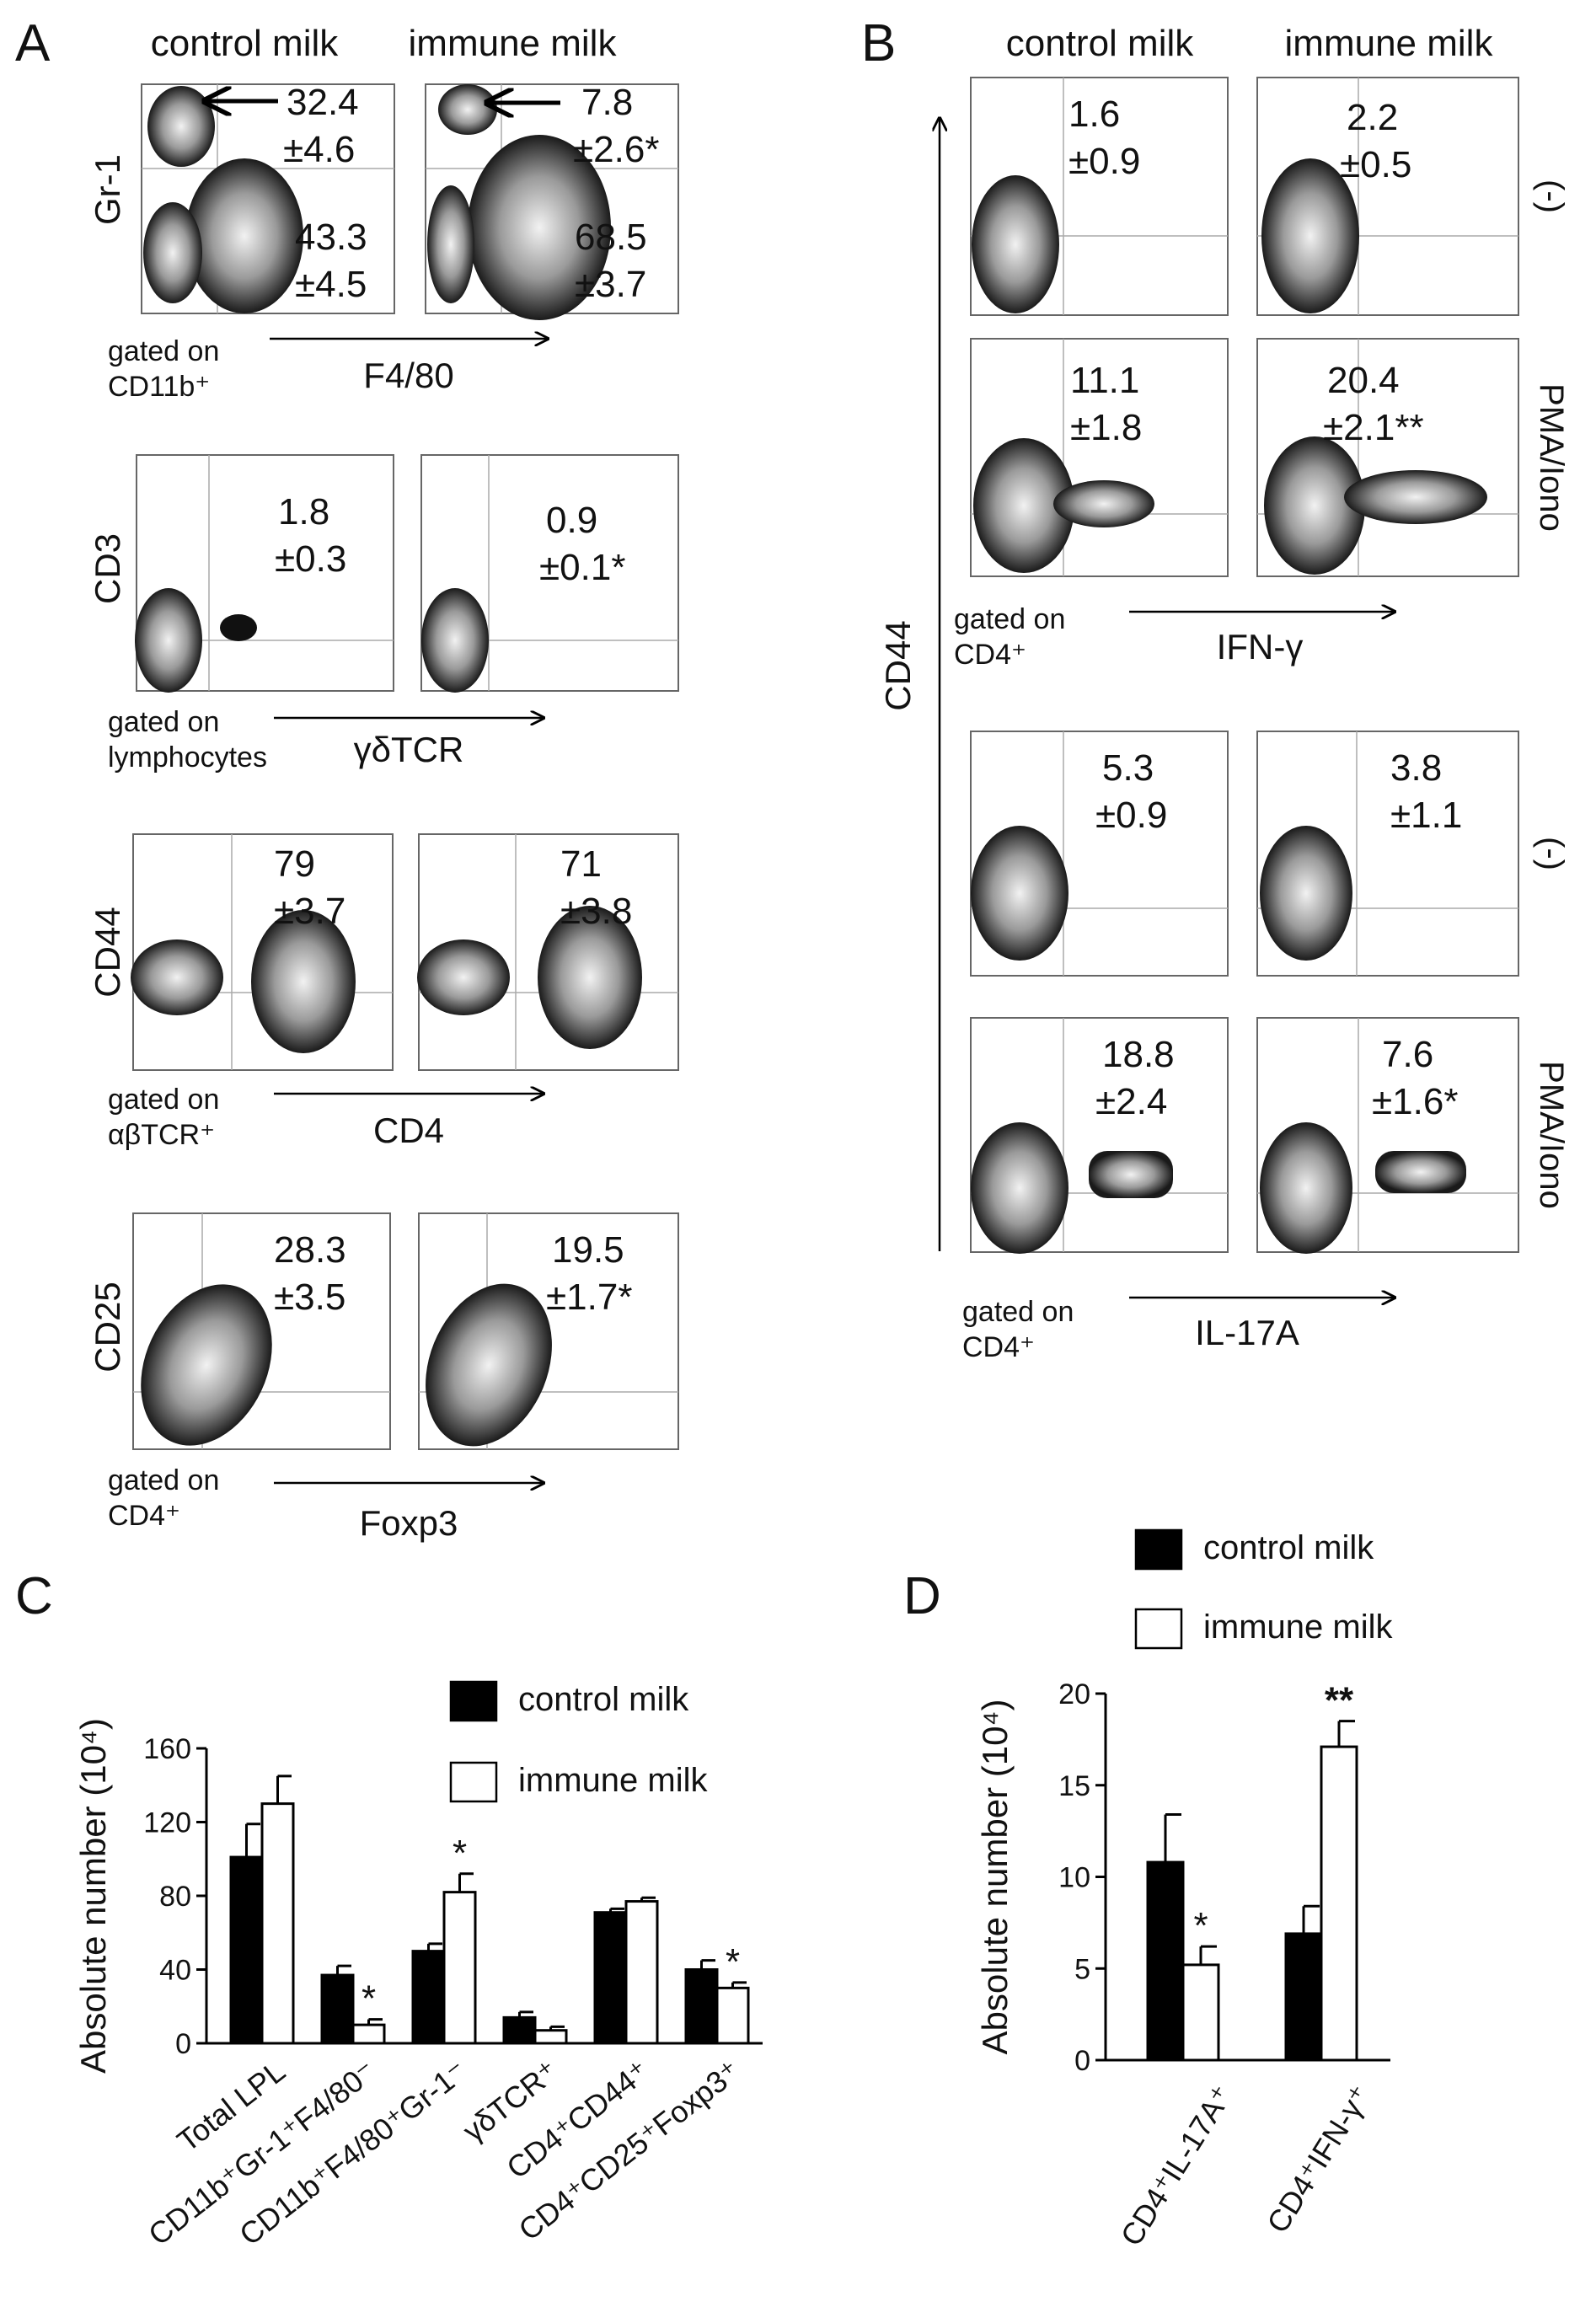 The image size is (1596, 2307). I want to click on gate-label: lymphocytes, so click(187, 757).